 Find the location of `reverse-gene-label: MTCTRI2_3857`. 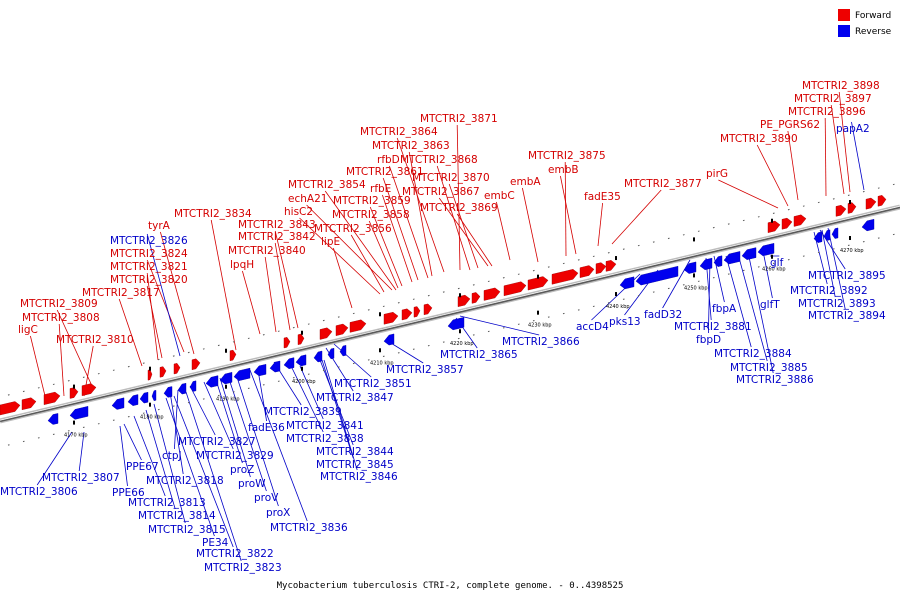

reverse-gene-label: MTCTRI2_3857 is located at coordinates (425, 370).